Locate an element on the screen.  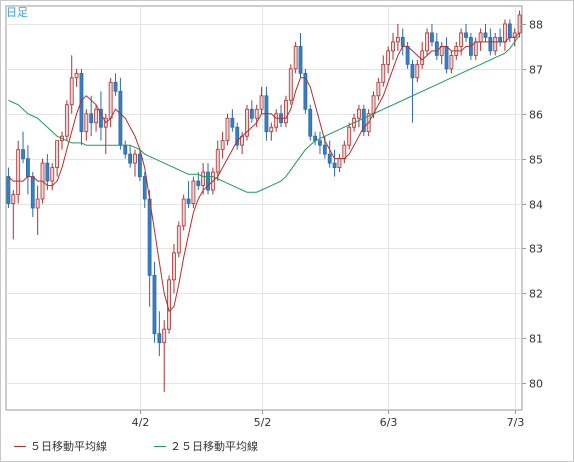
y-tick-label: 83 is located at coordinates (536, 249).